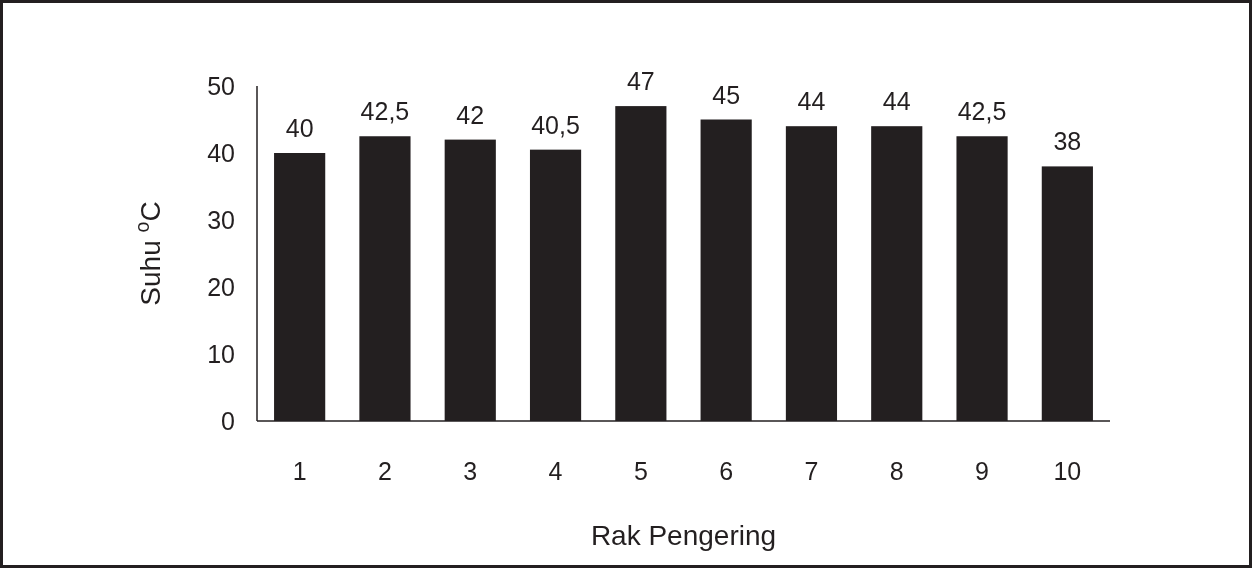 The width and height of the screenshot is (1252, 568). Describe the element at coordinates (299, 128) in the screenshot. I see `data-label: 40` at that location.